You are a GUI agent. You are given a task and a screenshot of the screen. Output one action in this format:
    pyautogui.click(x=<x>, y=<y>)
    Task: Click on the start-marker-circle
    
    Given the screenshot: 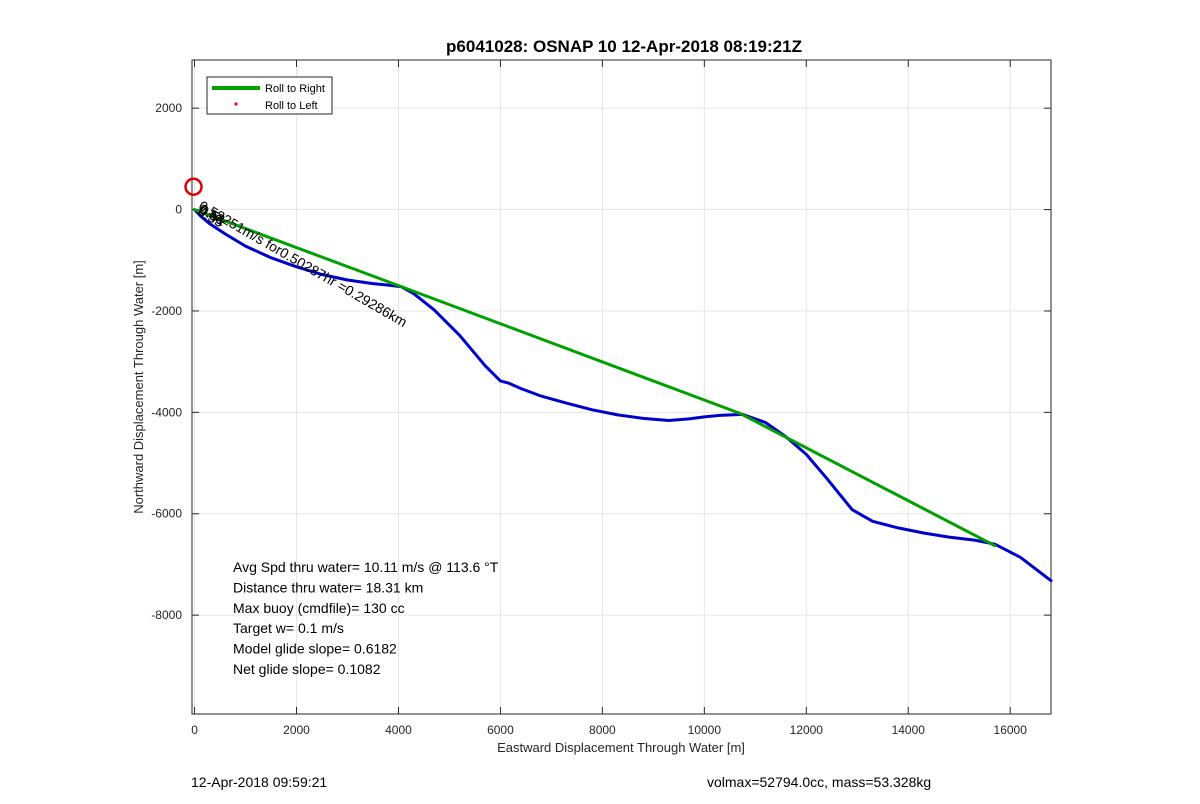 What is the action you would take?
    pyautogui.click(x=193, y=186)
    